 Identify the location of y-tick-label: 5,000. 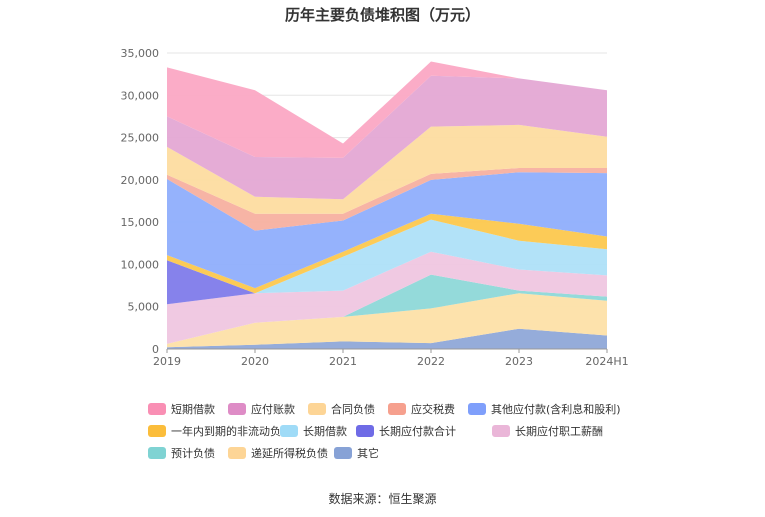
(144, 307).